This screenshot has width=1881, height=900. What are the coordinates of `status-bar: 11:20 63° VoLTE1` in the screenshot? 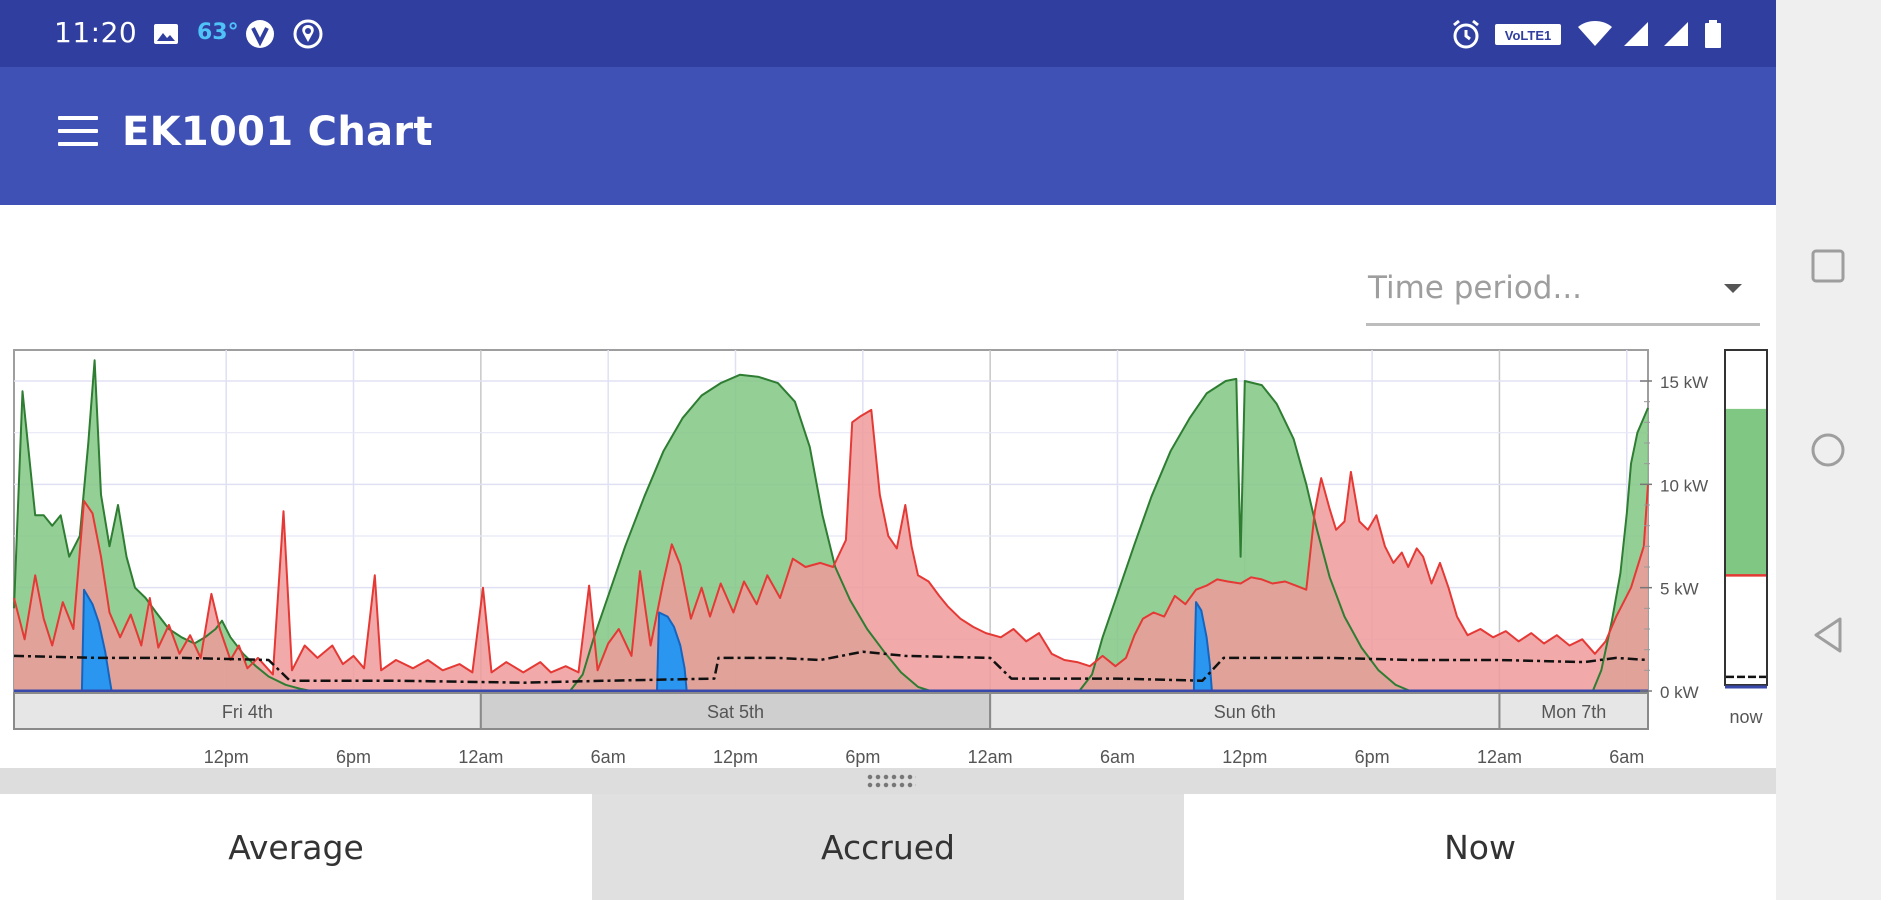 It's located at (888, 33).